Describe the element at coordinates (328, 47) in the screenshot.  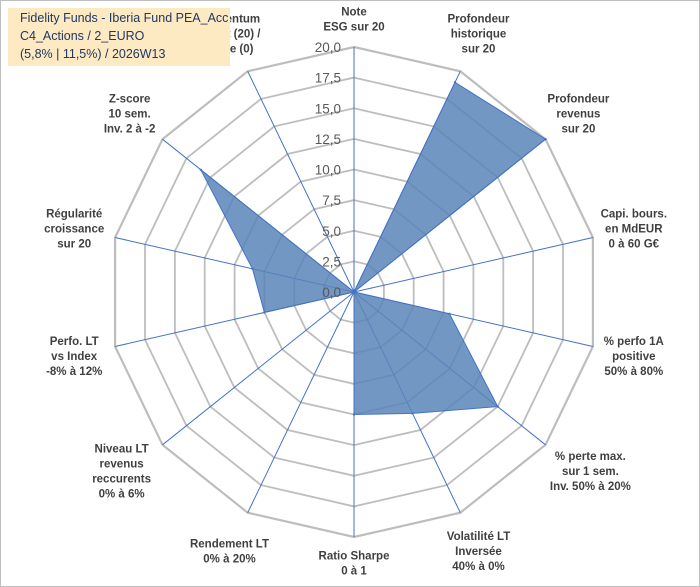
I see `tick-label: 20,0` at that location.